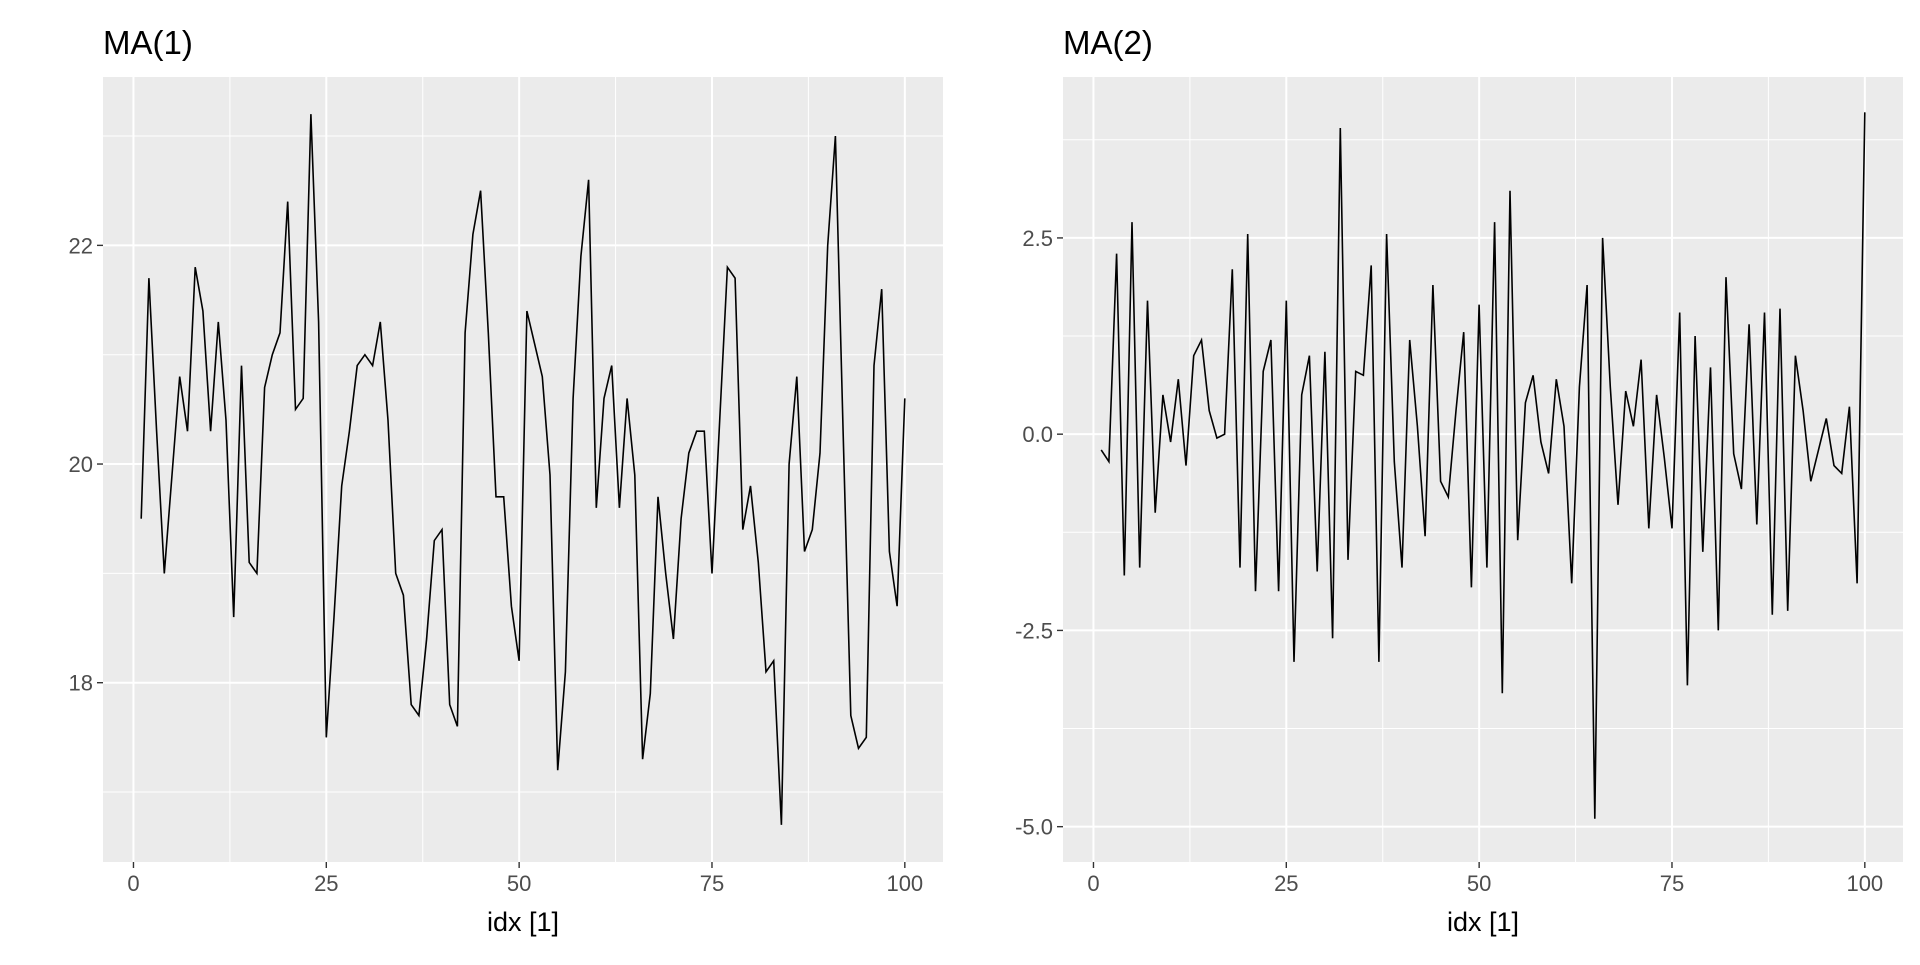 The height and width of the screenshot is (965, 1920). I want to click on panel2-y-tick-label: -2.5, so click(1034, 630).